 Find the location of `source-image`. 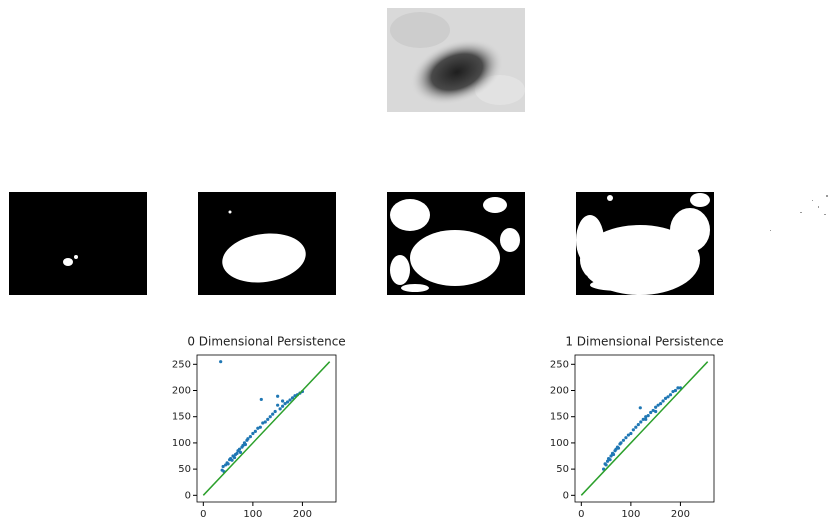

source-image is located at coordinates (456, 60).